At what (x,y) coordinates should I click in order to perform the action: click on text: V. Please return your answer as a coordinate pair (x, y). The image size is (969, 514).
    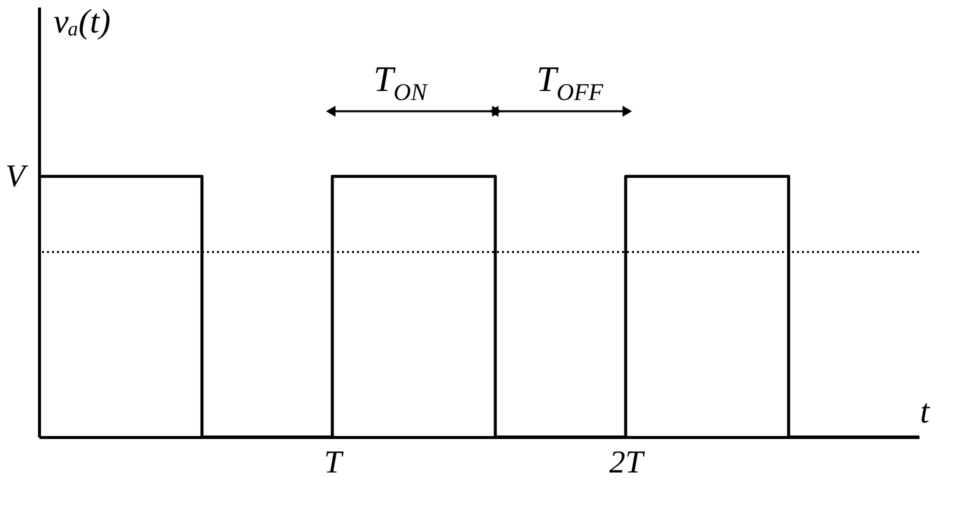
    Looking at the image, I should click on (16, 175).